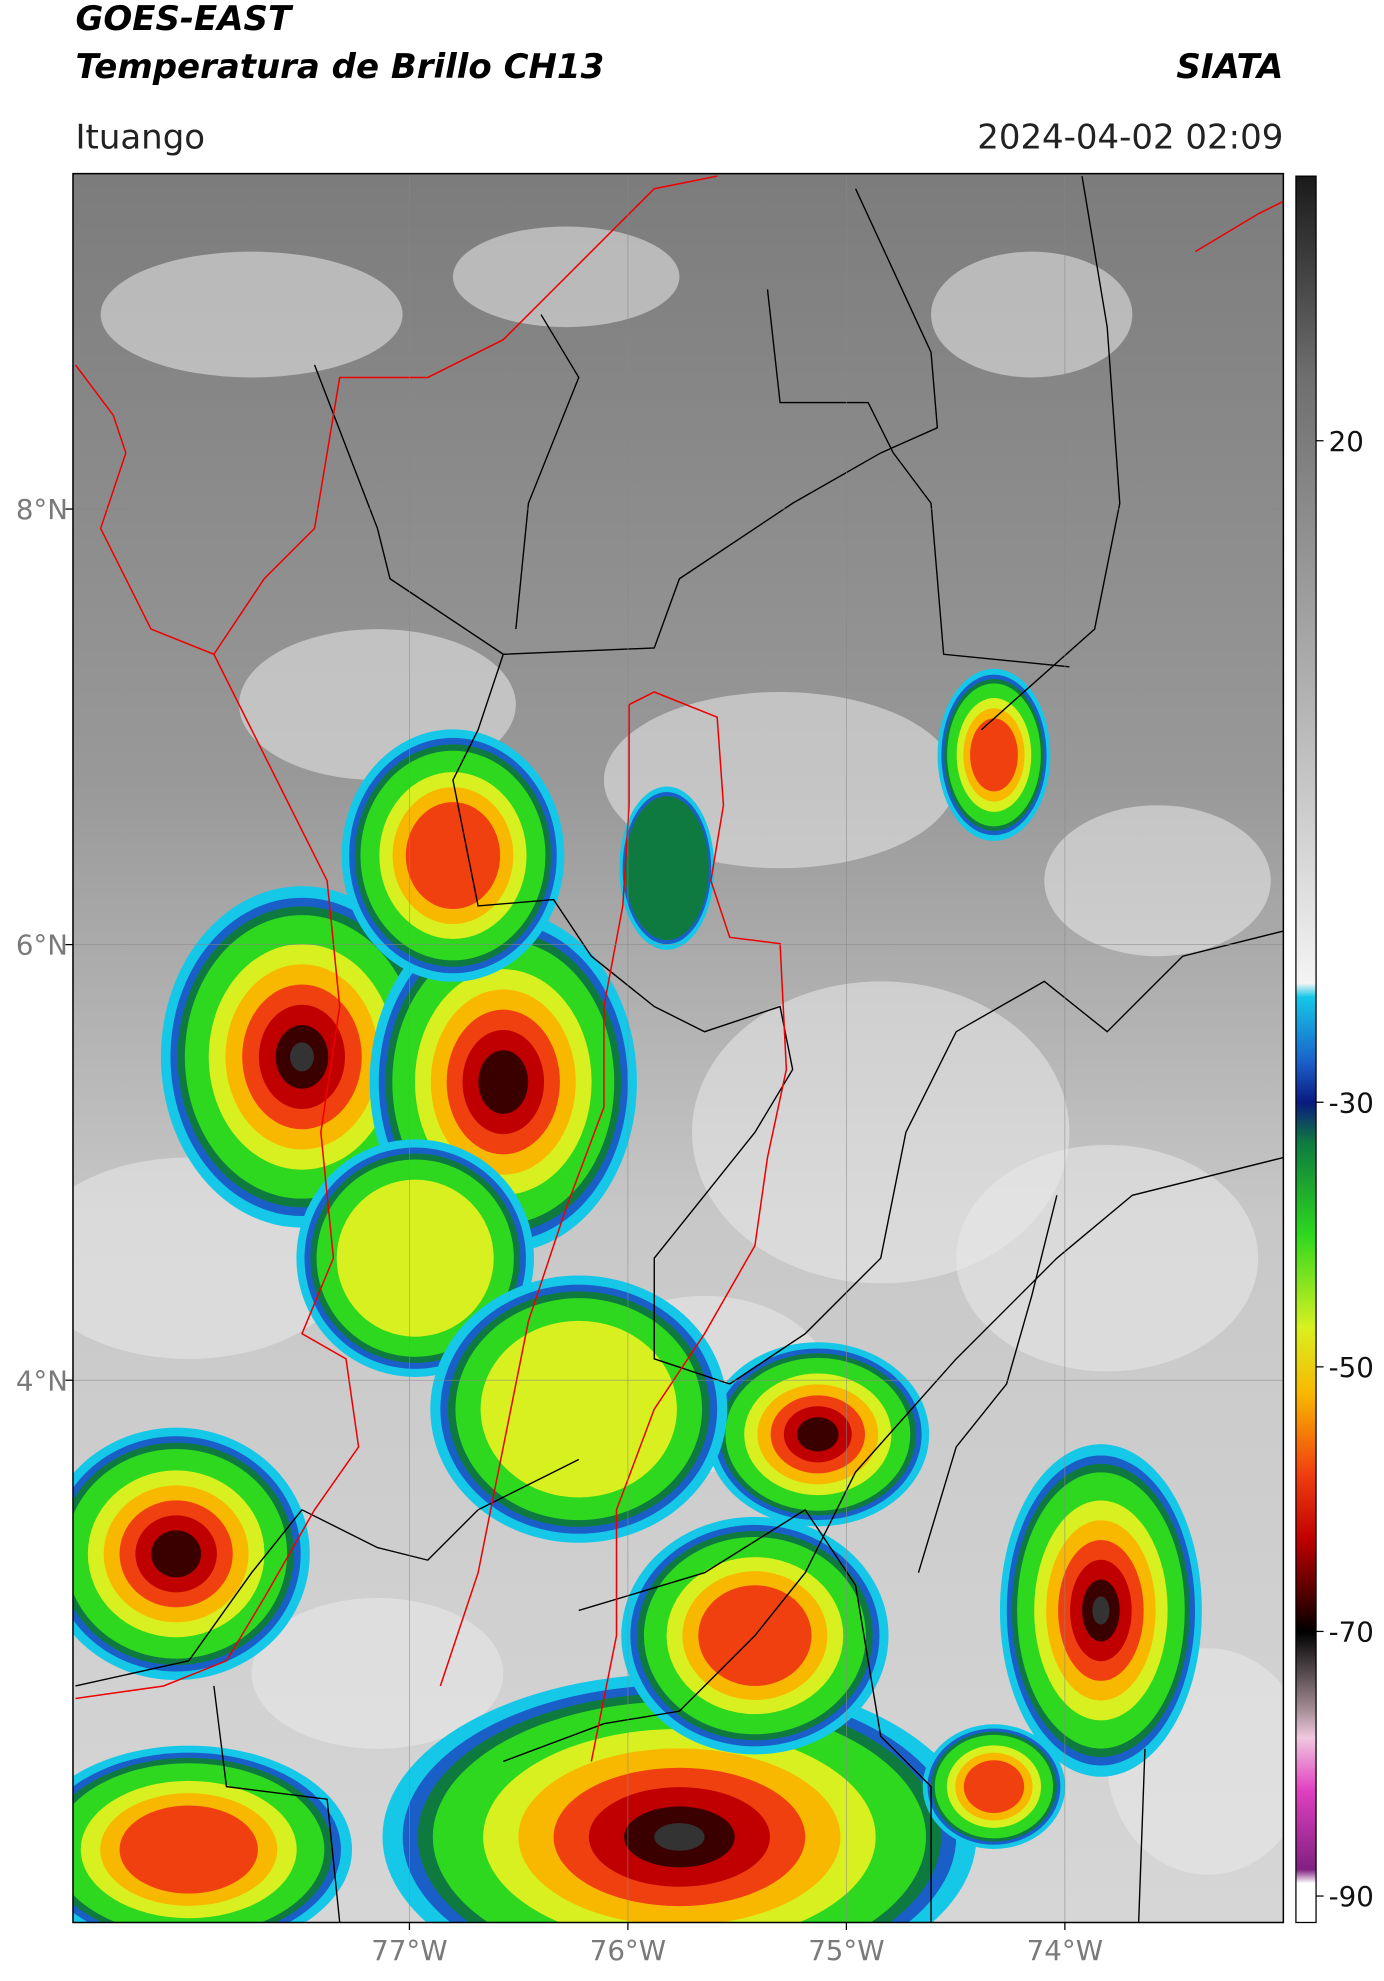 The image size is (1384, 1981). I want to click on datetime-label: 2024-04-02 02:09, so click(1130, 137).